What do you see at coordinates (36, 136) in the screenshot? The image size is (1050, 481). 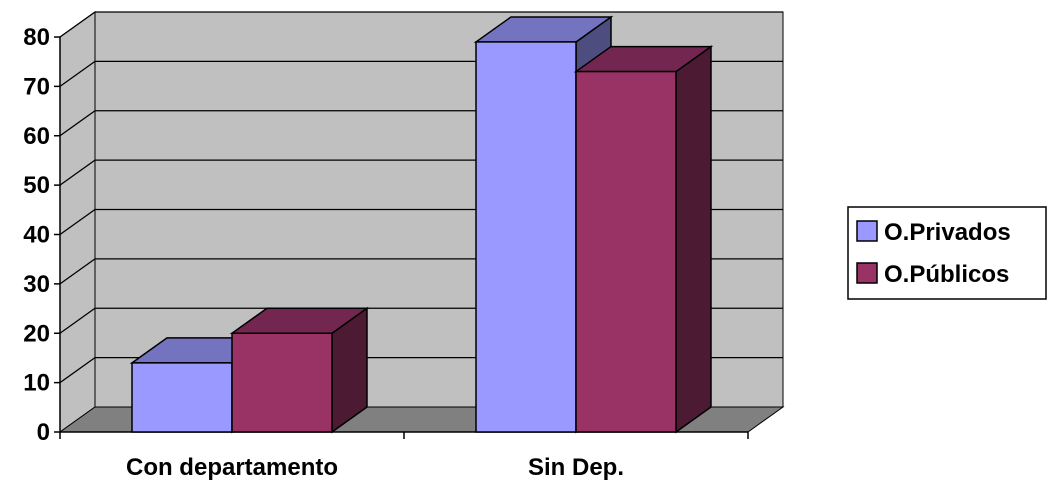 I see `y-tick-label: 60` at bounding box center [36, 136].